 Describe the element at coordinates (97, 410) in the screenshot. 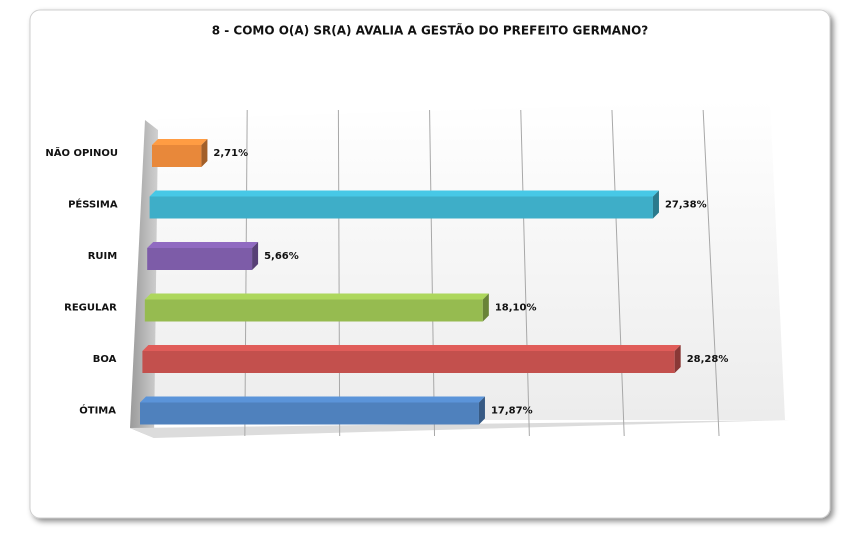

I see `y-tick-label: ÓTIMA` at that location.